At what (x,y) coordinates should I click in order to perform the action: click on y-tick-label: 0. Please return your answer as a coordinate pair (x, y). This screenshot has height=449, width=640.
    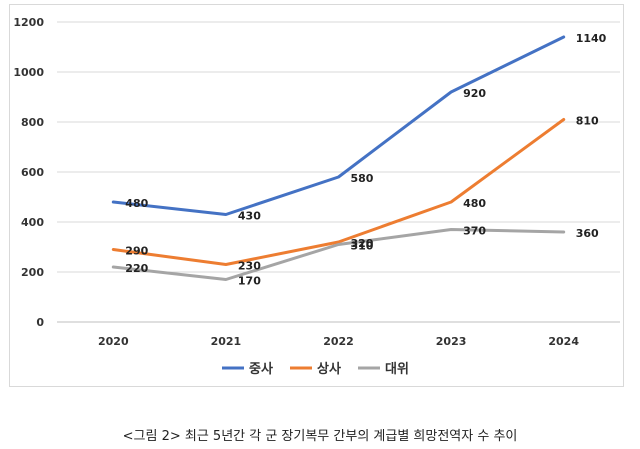
    Looking at the image, I should click on (40, 322).